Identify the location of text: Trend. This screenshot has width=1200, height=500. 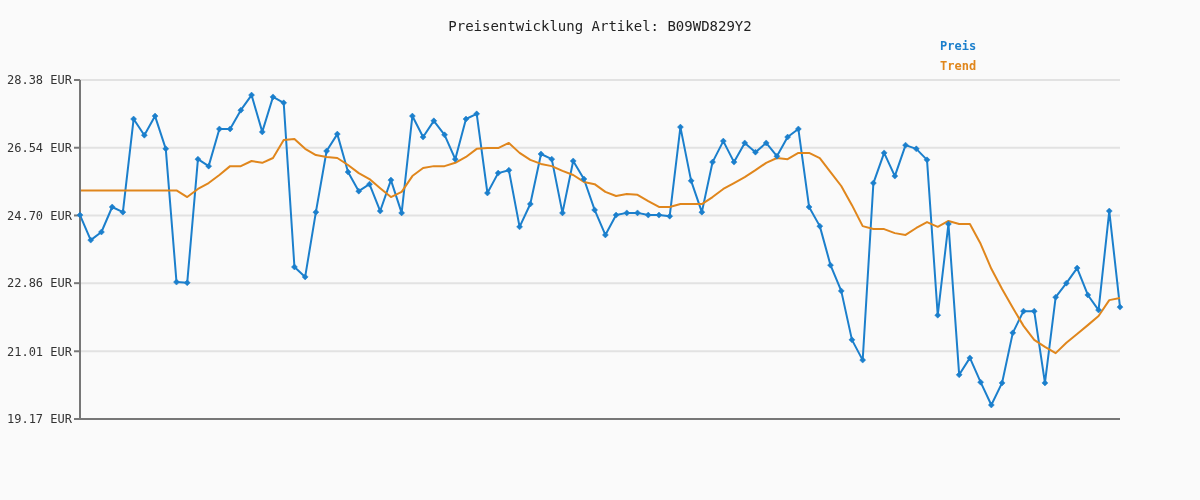
(958, 66).